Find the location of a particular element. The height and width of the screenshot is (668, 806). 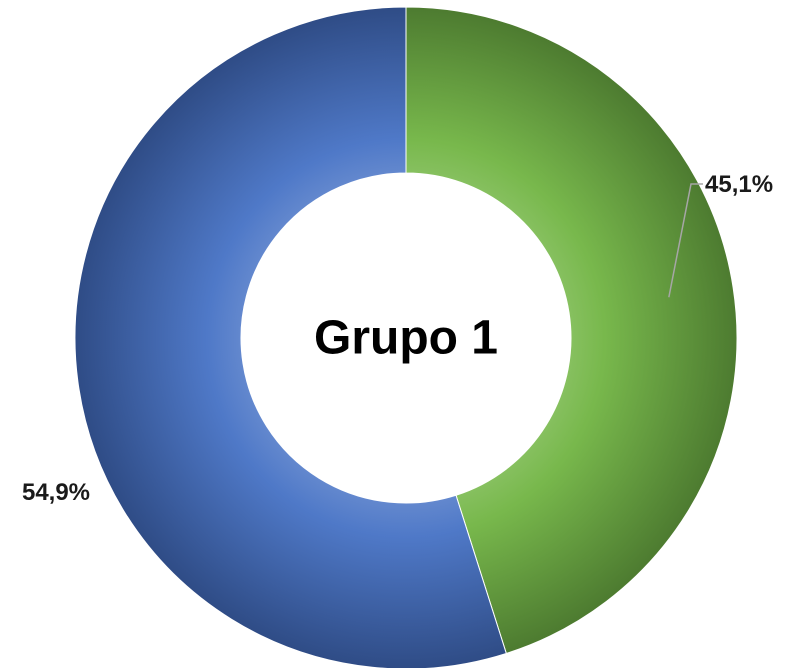

donut-center-label: Grupo 1 is located at coordinates (406, 338).